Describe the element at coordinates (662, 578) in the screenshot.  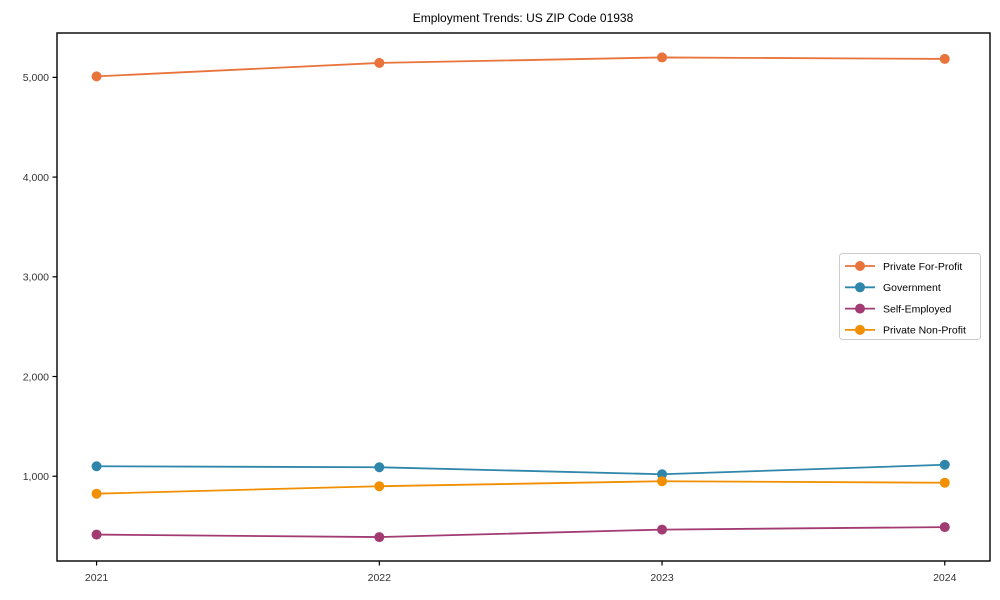
I see `x-tick-label: 2023` at that location.